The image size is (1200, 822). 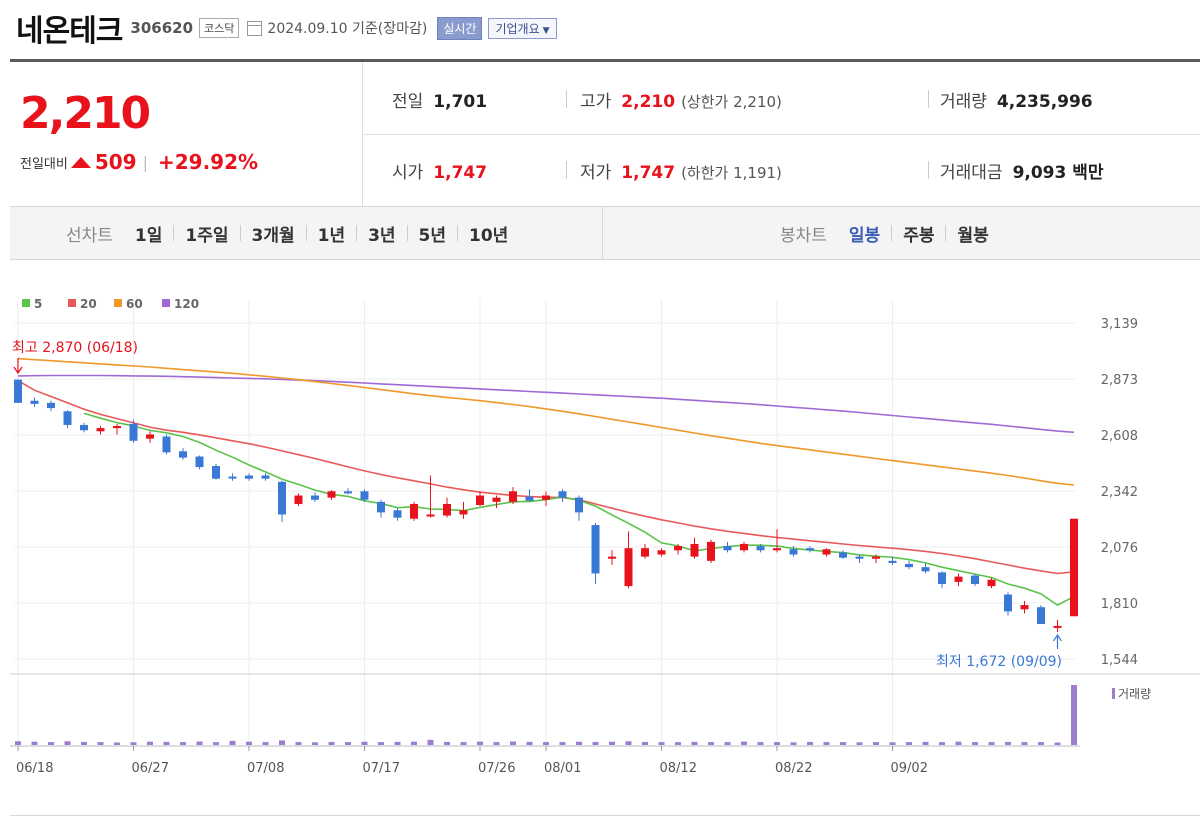 What do you see at coordinates (219, 28) in the screenshot?
I see `market-badge: 코스닥` at bounding box center [219, 28].